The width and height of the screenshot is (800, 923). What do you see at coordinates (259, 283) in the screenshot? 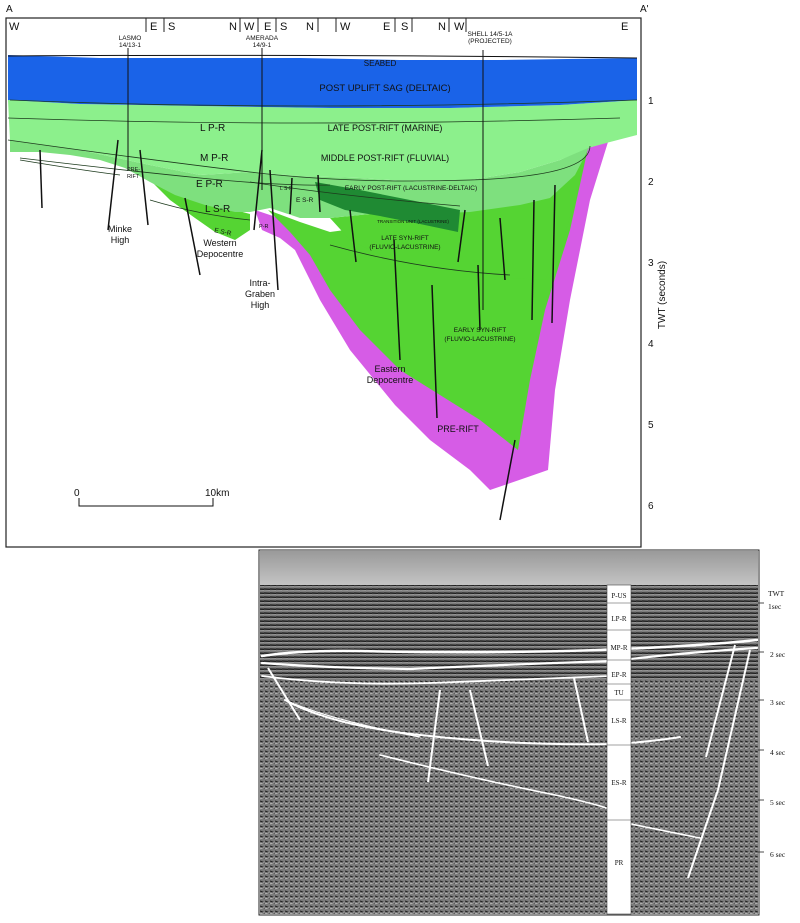
I see `intra-graben-label-1: Intra-` at bounding box center [259, 283].